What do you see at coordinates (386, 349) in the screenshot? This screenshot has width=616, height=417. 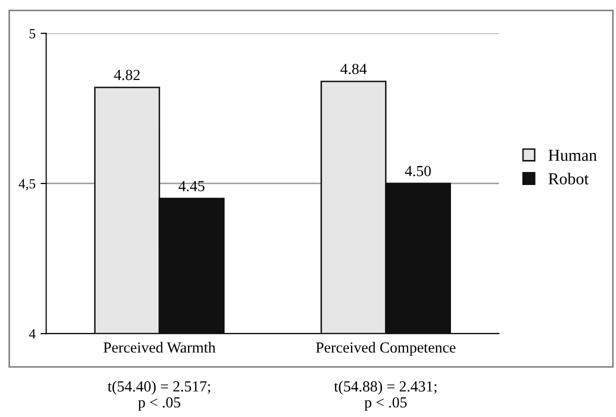 I see `x-tick-label: Perceived Competence` at bounding box center [386, 349].